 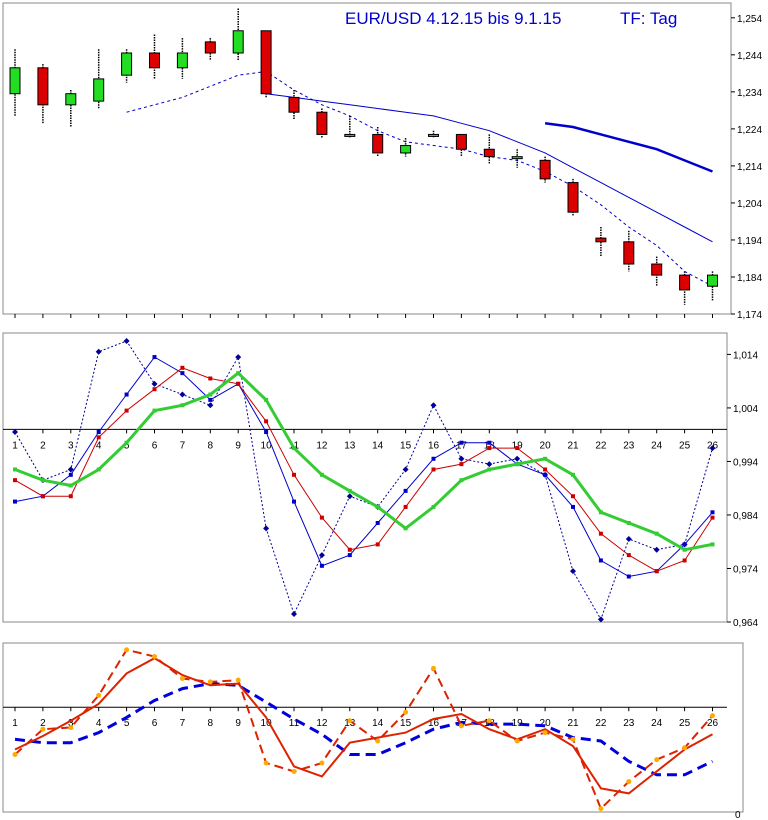 What do you see at coordinates (462, 445) in the screenshot?
I see `oscillator-x-label: 17` at bounding box center [462, 445].